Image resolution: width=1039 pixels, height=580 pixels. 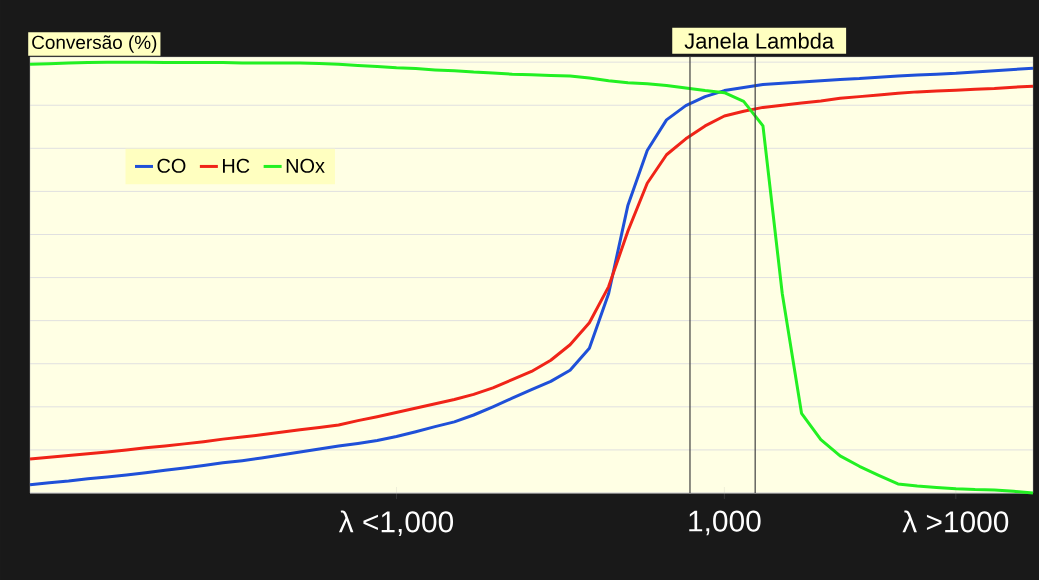 I want to click on legend-label: HC, so click(x=236, y=165).